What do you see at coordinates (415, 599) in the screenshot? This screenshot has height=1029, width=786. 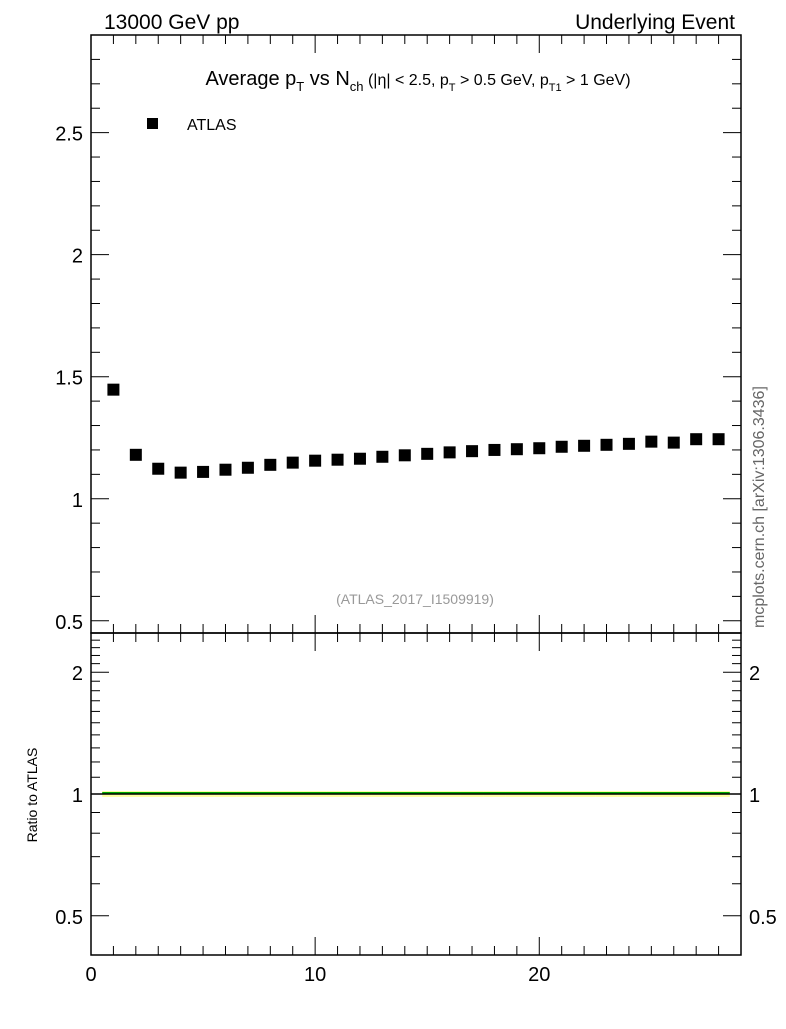 I see `annotation: (ATLAS_2017_I1509919)` at bounding box center [415, 599].